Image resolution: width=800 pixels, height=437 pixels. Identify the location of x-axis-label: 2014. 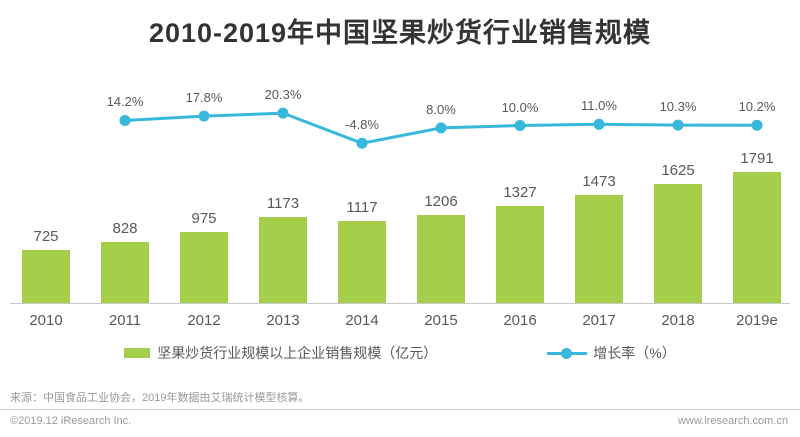
(362, 320).